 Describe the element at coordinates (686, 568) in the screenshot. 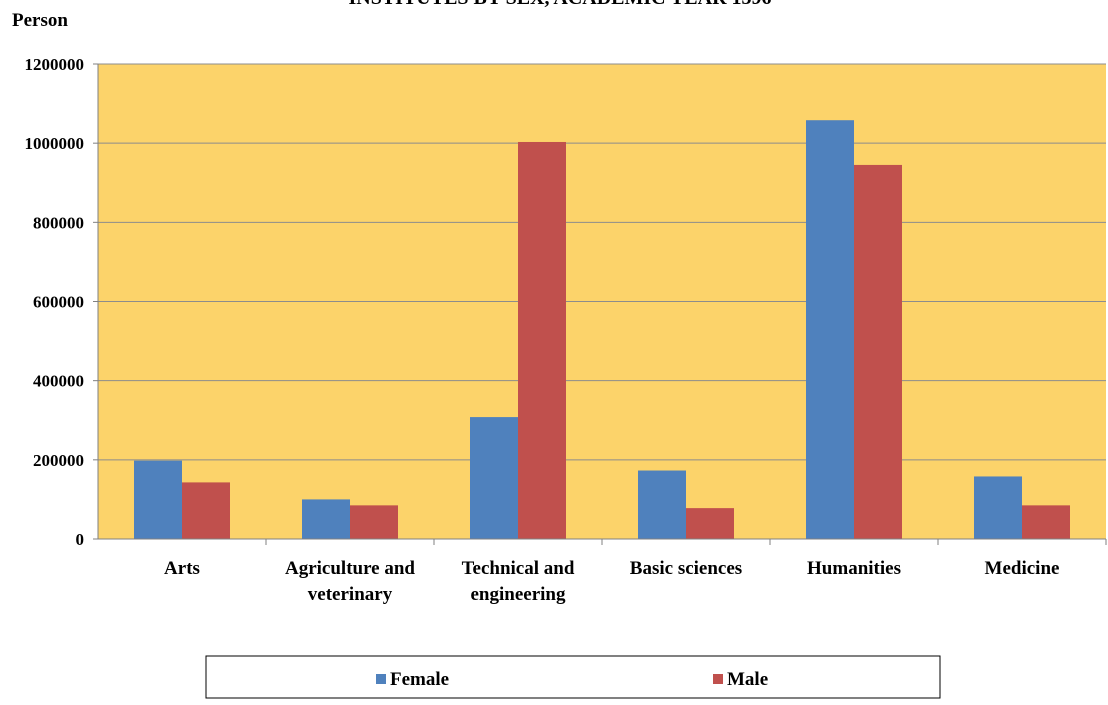

I see `x-tick-label: Basic sciences` at that location.